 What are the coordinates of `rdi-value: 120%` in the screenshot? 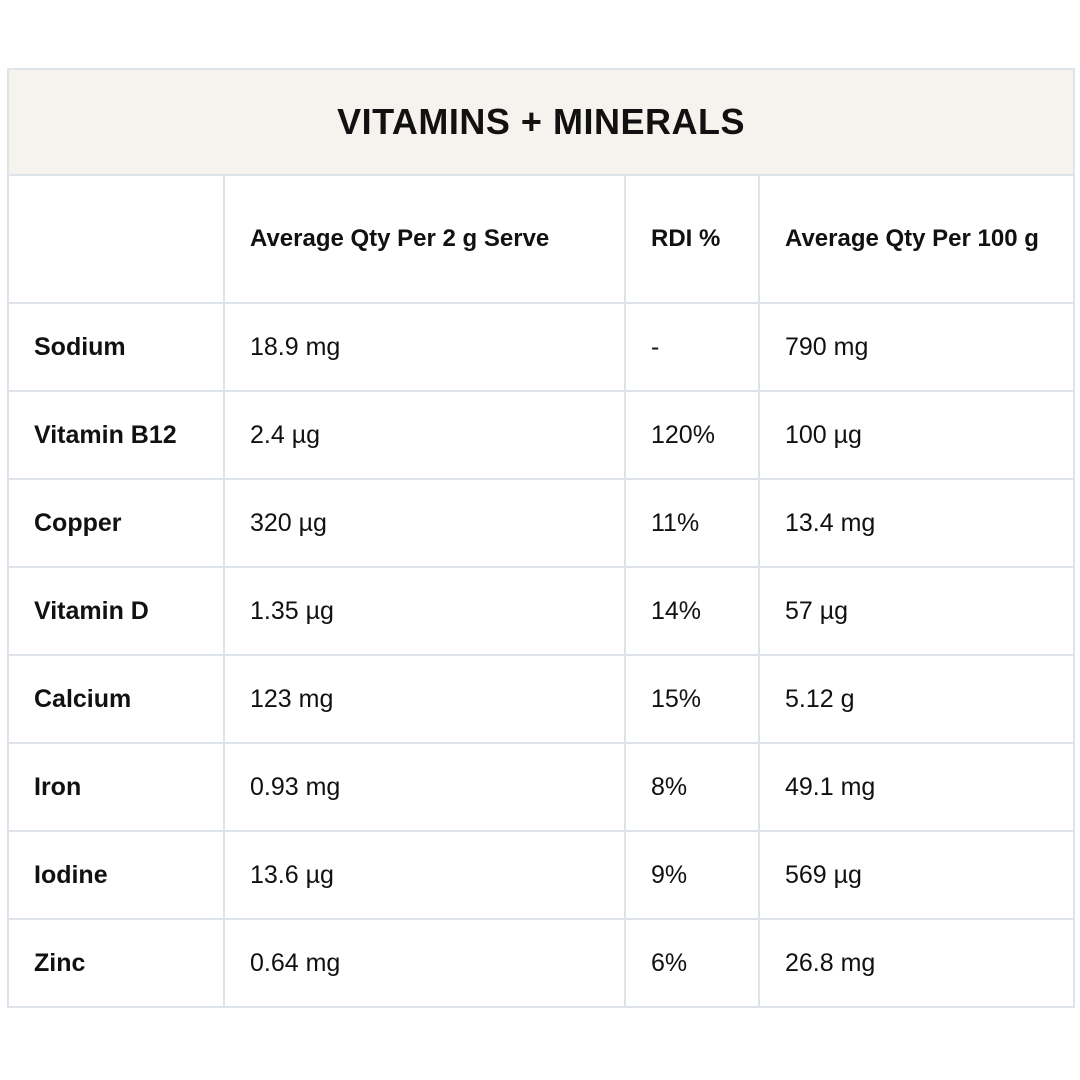 It's located at (692, 435).